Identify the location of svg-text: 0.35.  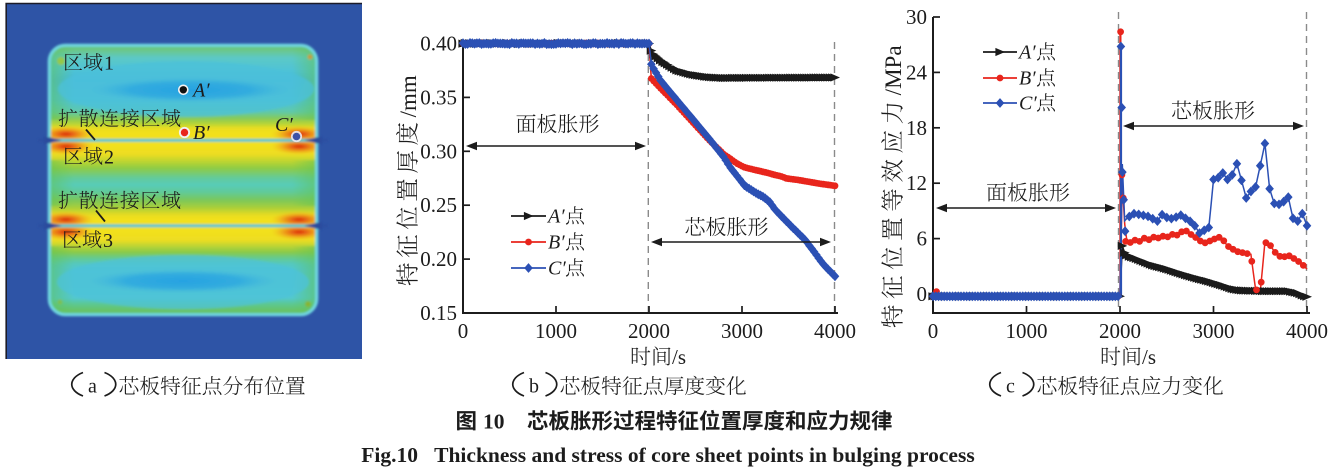
(438, 97).